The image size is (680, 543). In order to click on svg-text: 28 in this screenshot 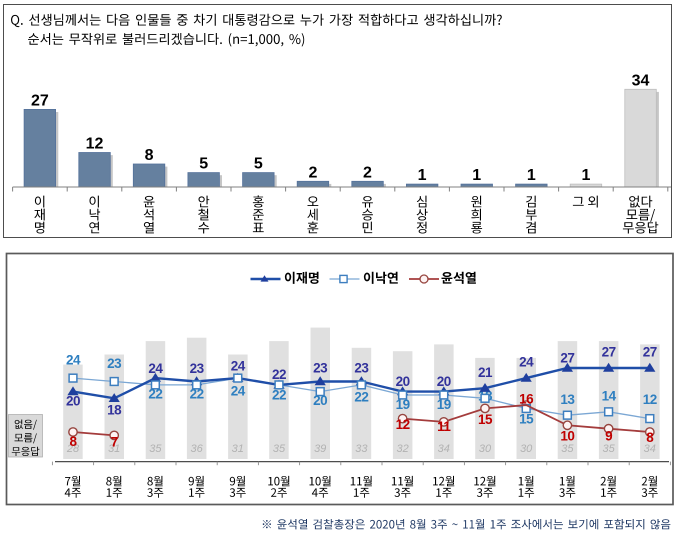, I will do `click(73, 449)`.